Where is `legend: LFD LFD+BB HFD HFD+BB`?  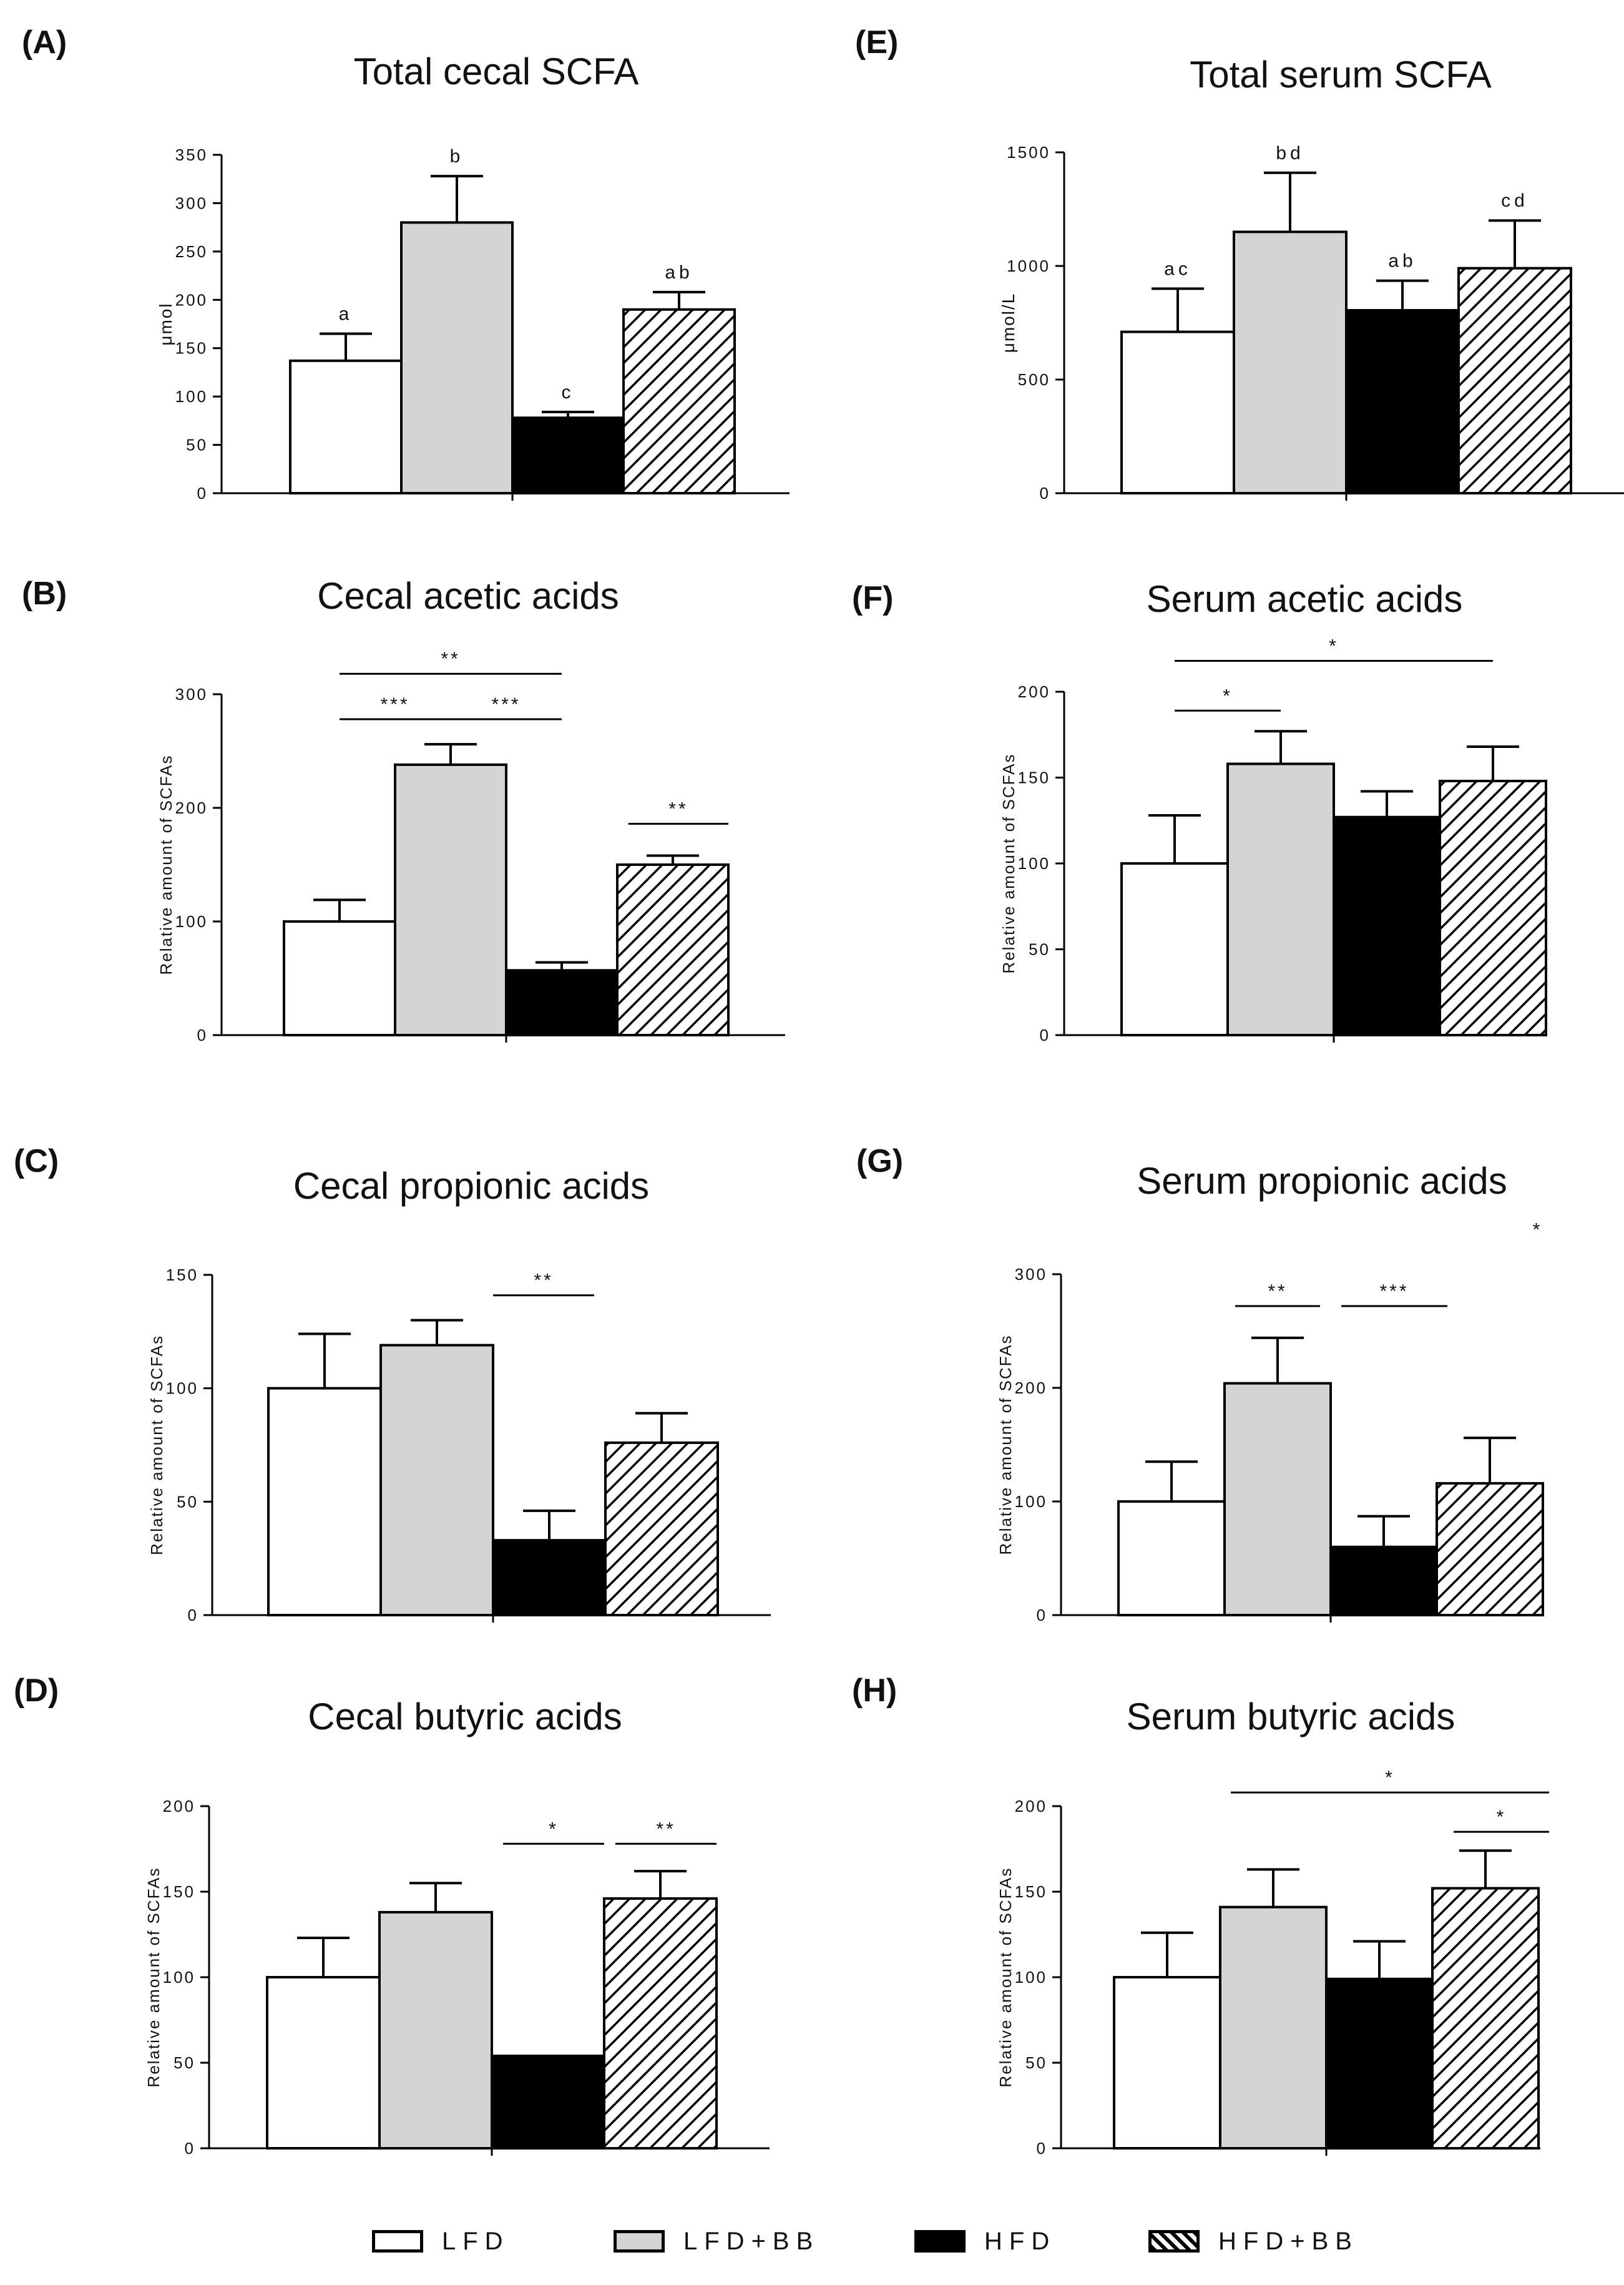 legend: LFD LFD+BB HFD HFD+BB is located at coordinates (812, 2241).